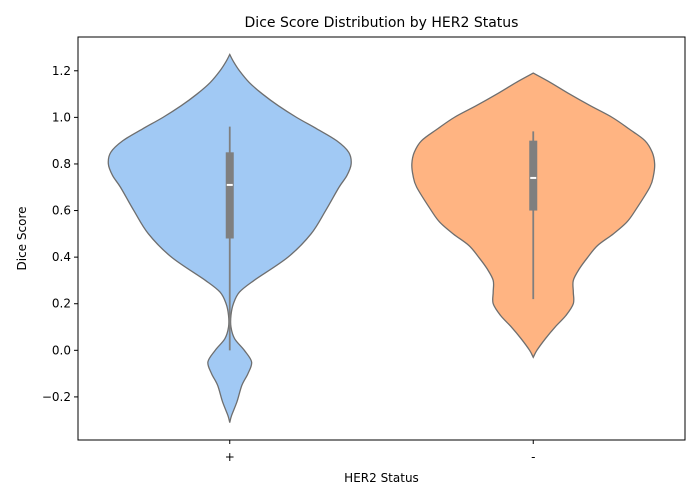 This screenshot has width=700, height=500. I want to click on y-axis: −0.2 0.0 0.2 0.4 0.6 0.8 1.0 1.2, so click(60, 234).